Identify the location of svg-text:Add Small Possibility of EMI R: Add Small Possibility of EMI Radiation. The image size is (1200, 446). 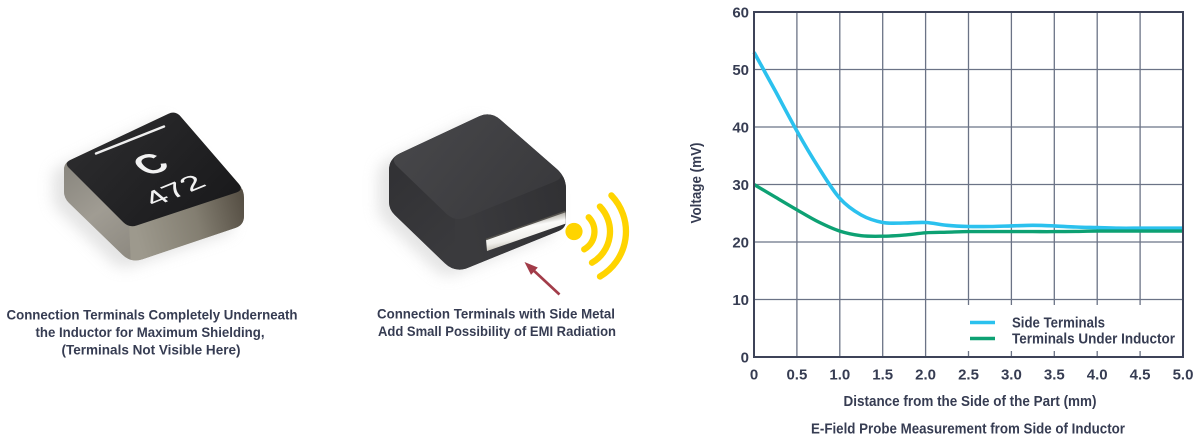
(497, 331).